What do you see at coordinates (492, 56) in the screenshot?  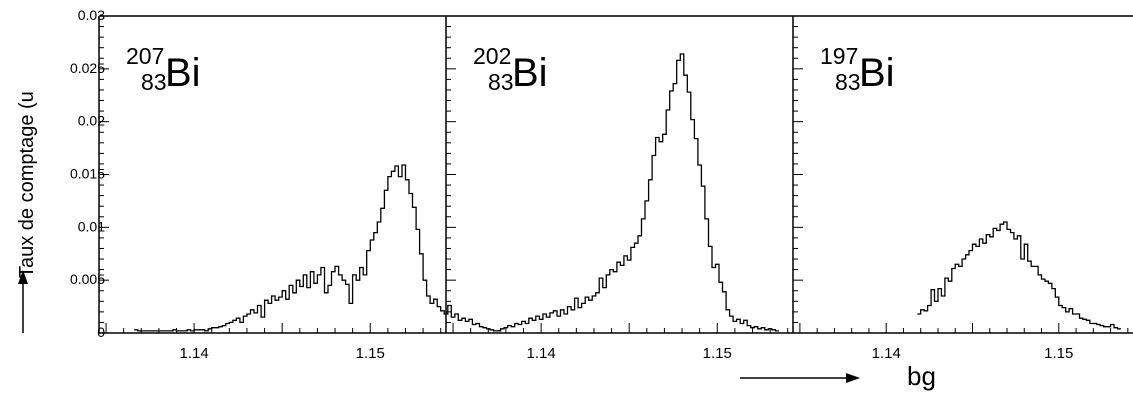 I see `isotope-mass-number: 202` at bounding box center [492, 56].